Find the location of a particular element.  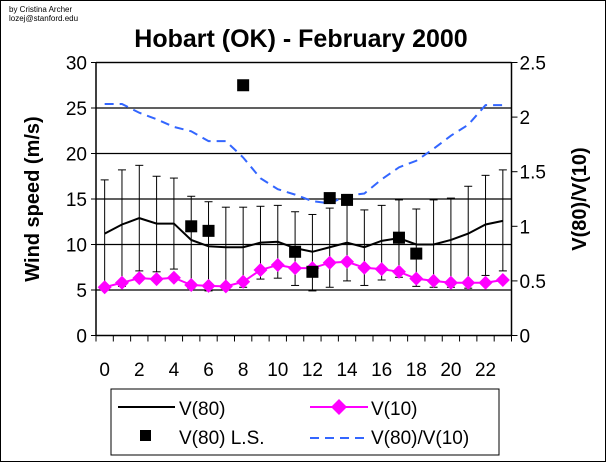

legend-ratio-label: V(80)/V(10) is located at coordinates (420, 438).